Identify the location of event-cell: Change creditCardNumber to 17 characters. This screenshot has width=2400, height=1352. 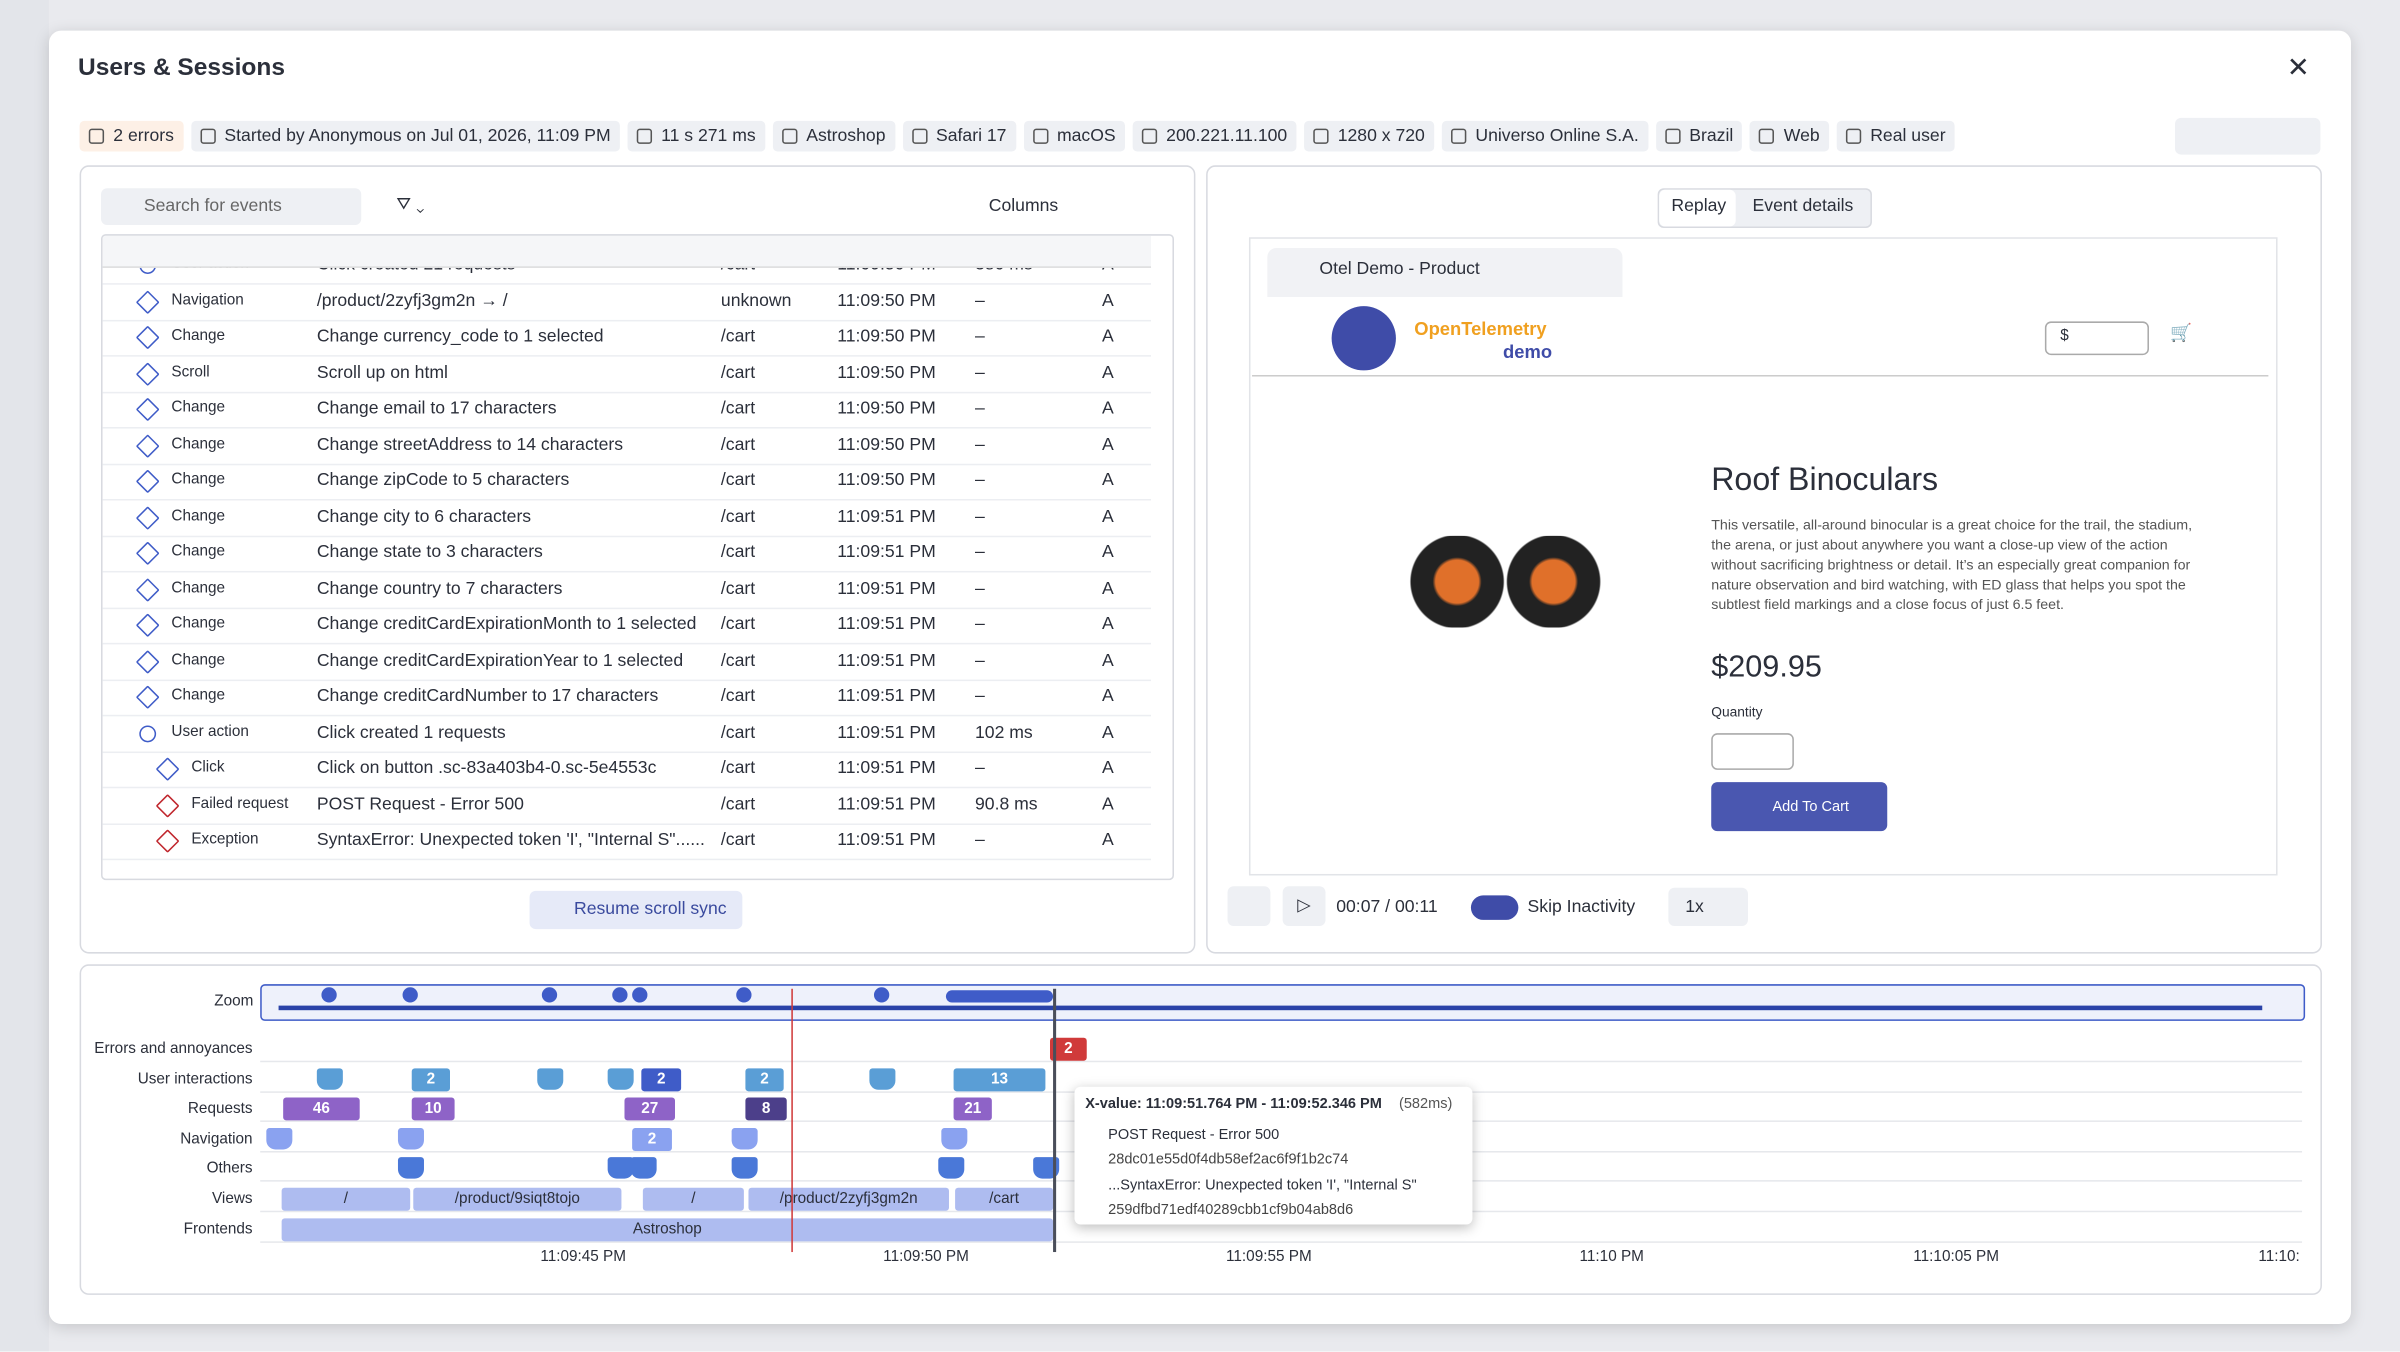
(487, 696).